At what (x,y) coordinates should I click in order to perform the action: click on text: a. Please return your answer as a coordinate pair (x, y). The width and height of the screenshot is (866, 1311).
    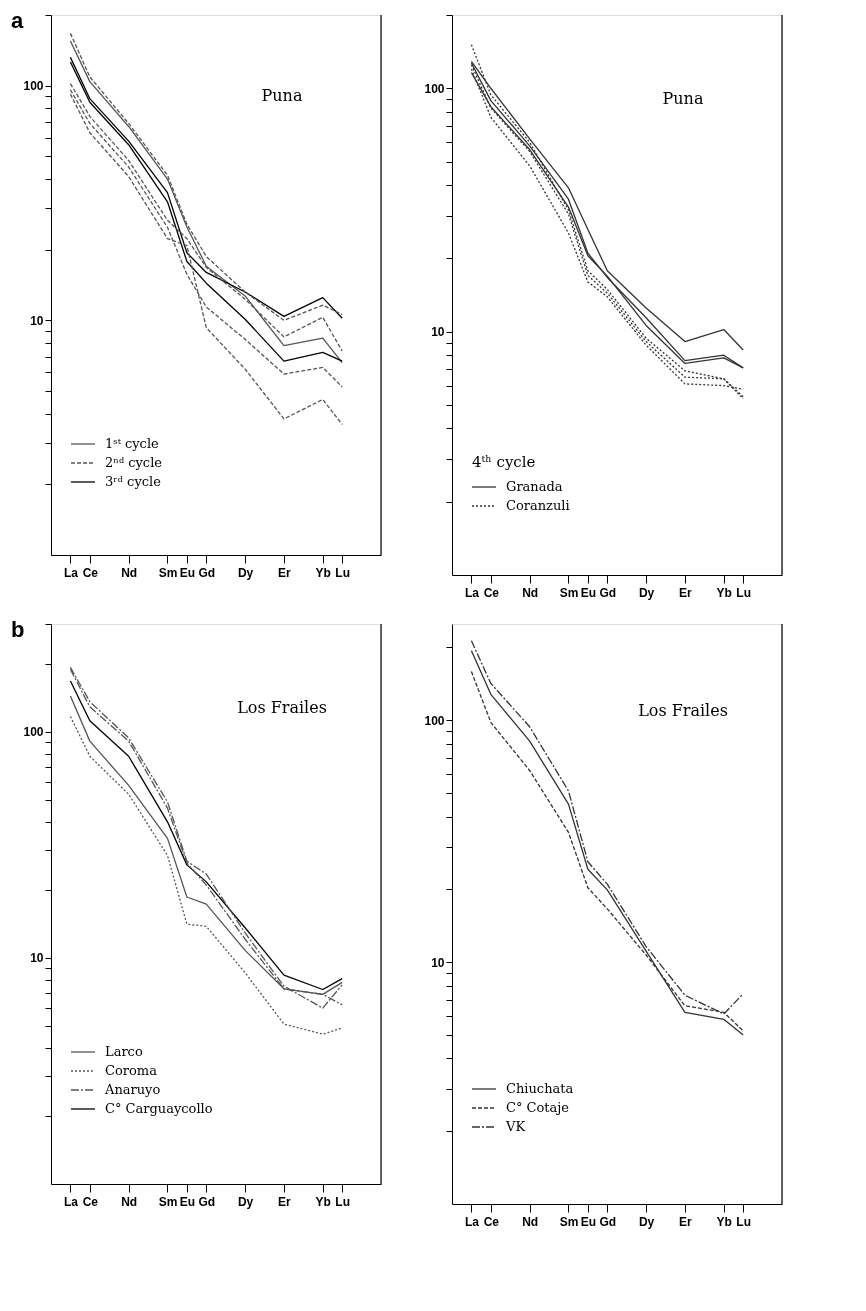
    Looking at the image, I should click on (17, 20).